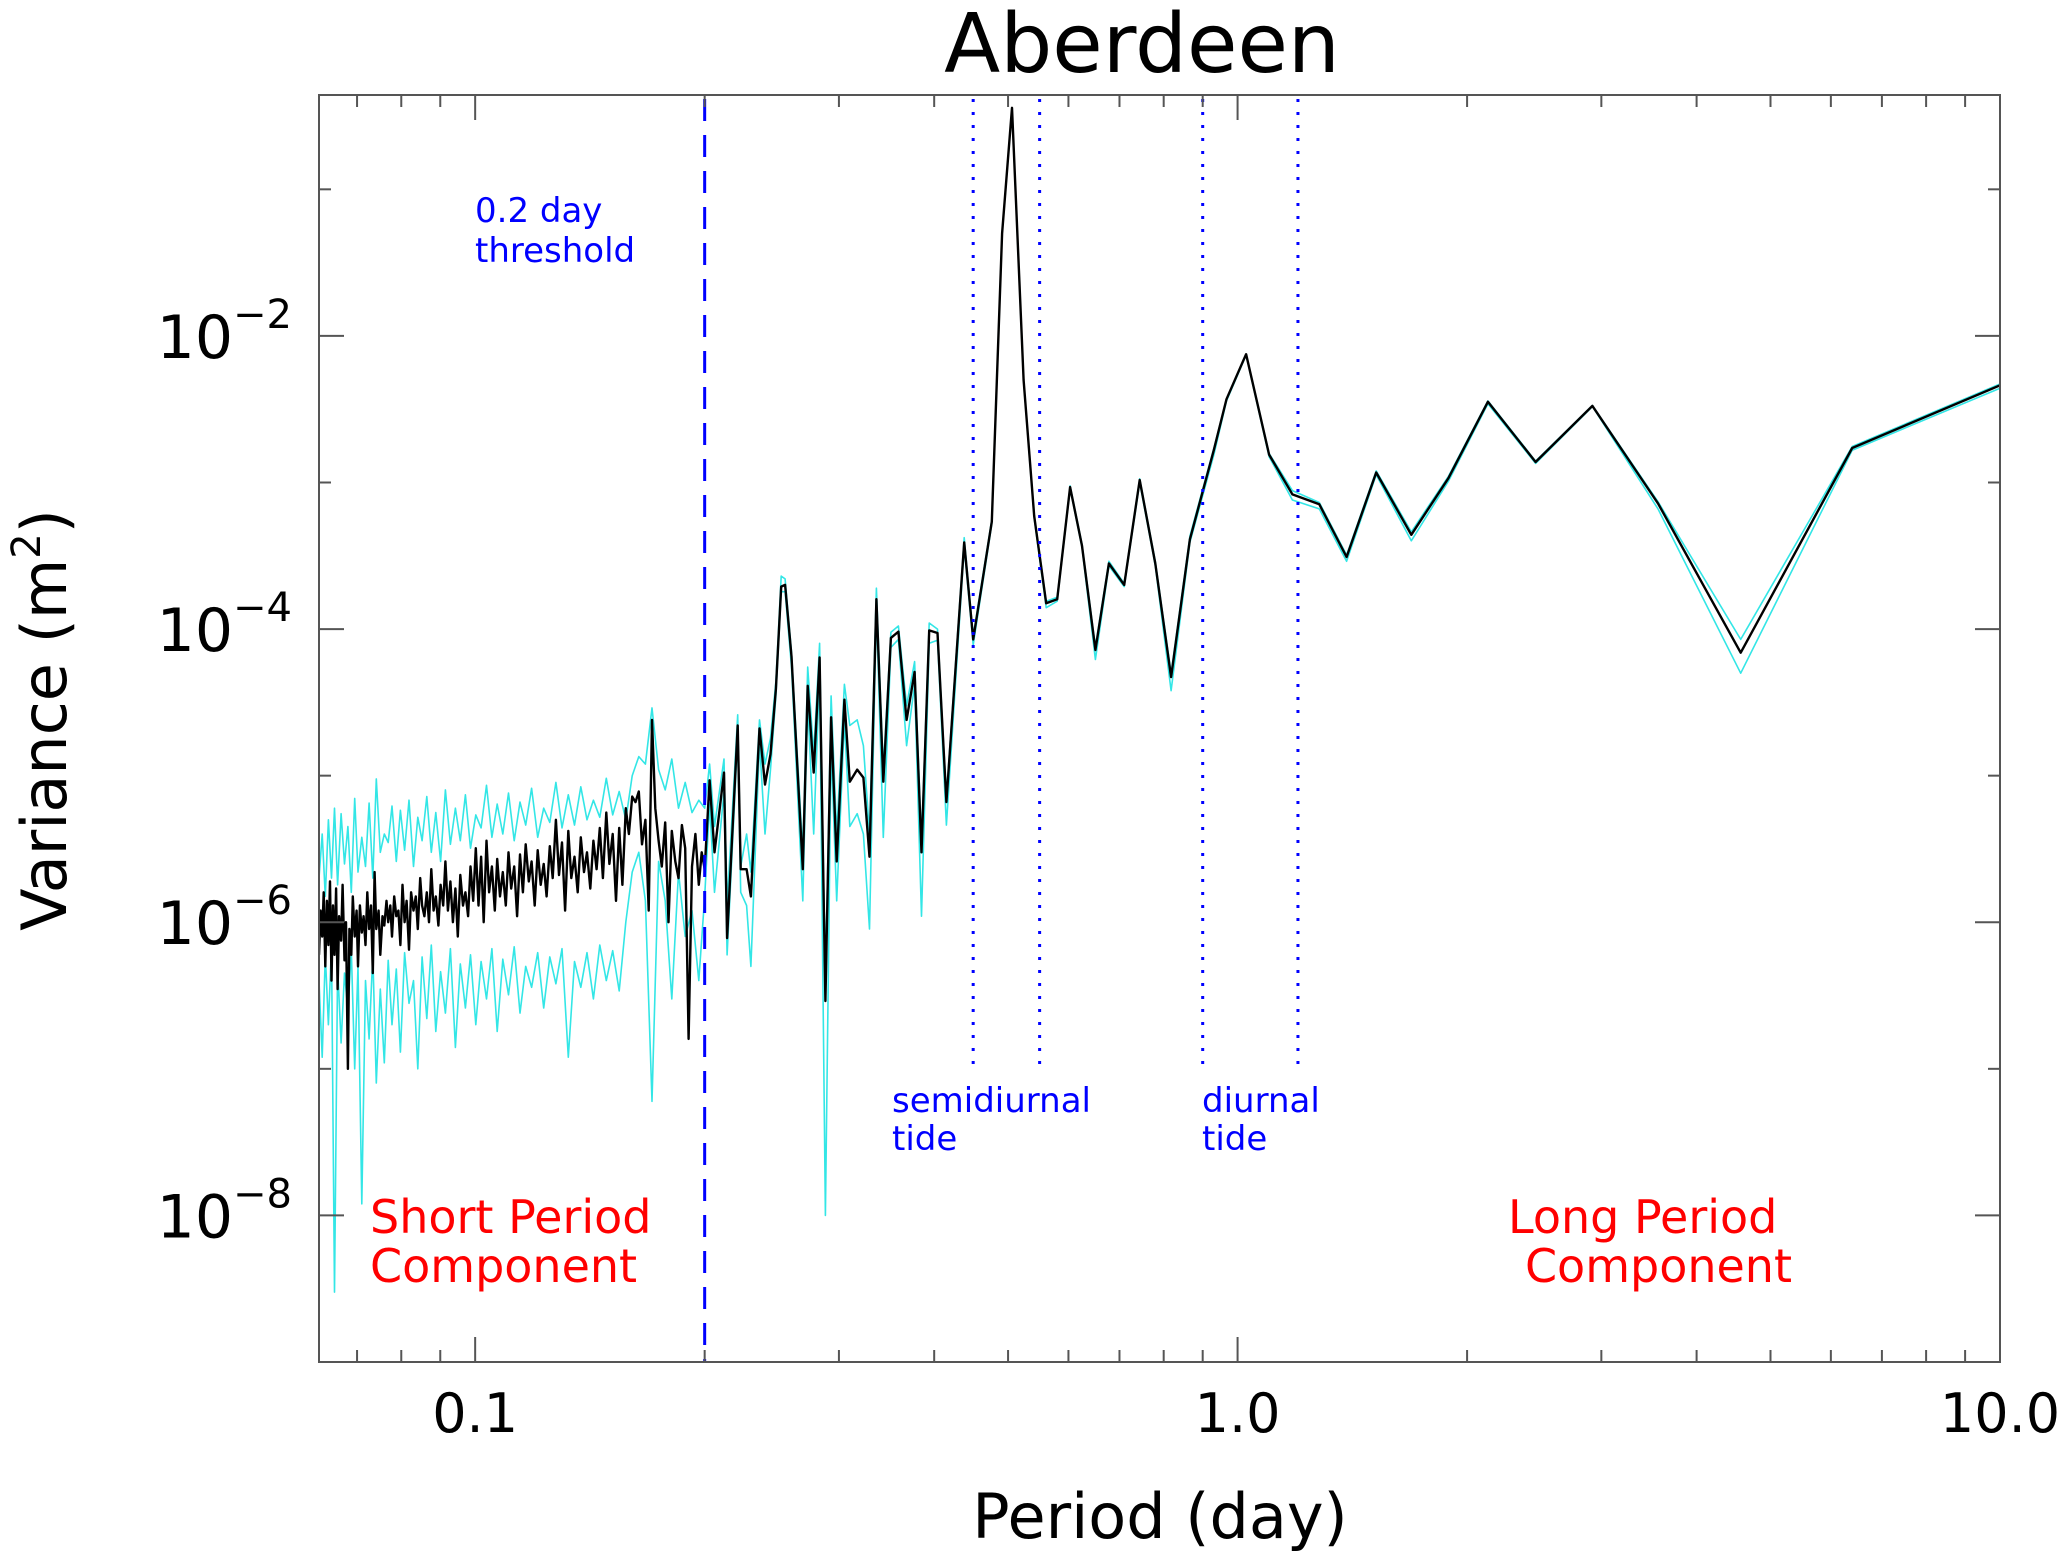 The width and height of the screenshot is (2067, 1551). I want to click on x-tick-label: 10.0, so click(2000, 1413).